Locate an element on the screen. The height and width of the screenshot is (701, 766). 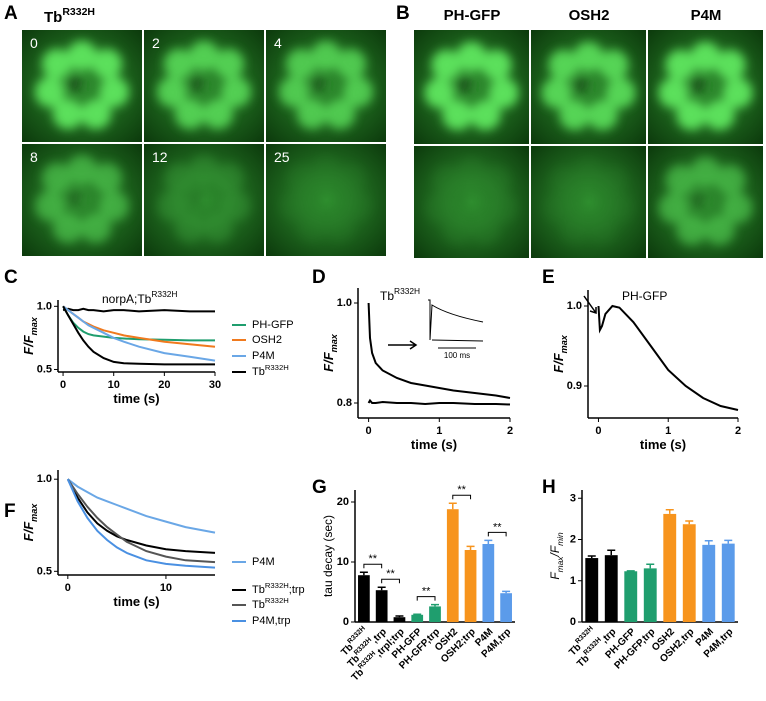
panel-label: B is located at coordinates (403, 13).